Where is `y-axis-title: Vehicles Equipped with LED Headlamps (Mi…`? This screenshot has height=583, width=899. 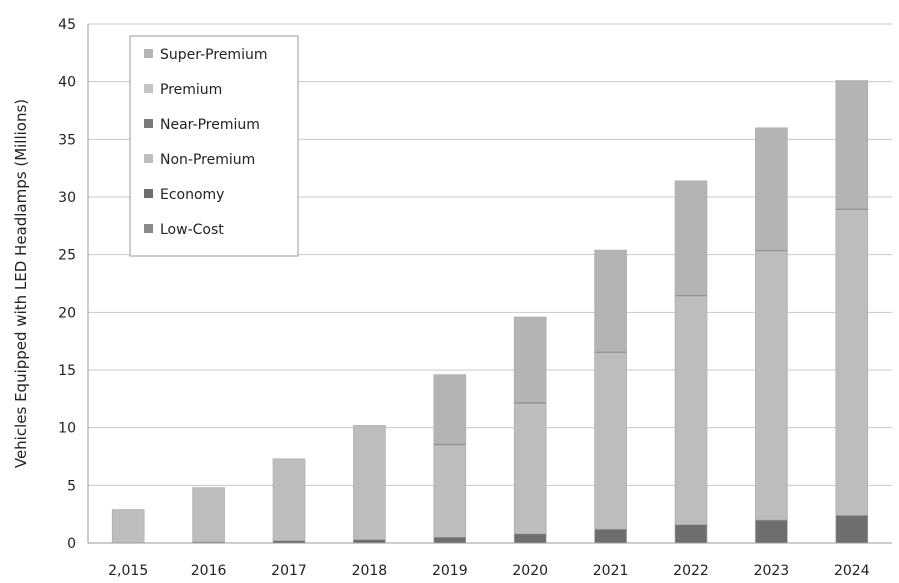
y-axis-title: Vehicles Equipped with LED Headlamps (Mi… is located at coordinates (21, 283).